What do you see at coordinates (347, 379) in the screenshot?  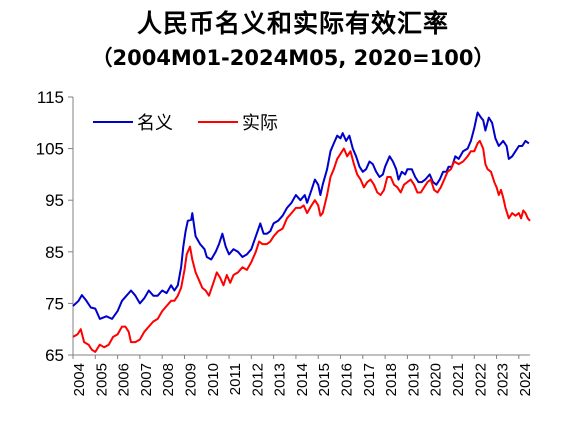 I see `x-tick-label: 2016` at bounding box center [347, 379].